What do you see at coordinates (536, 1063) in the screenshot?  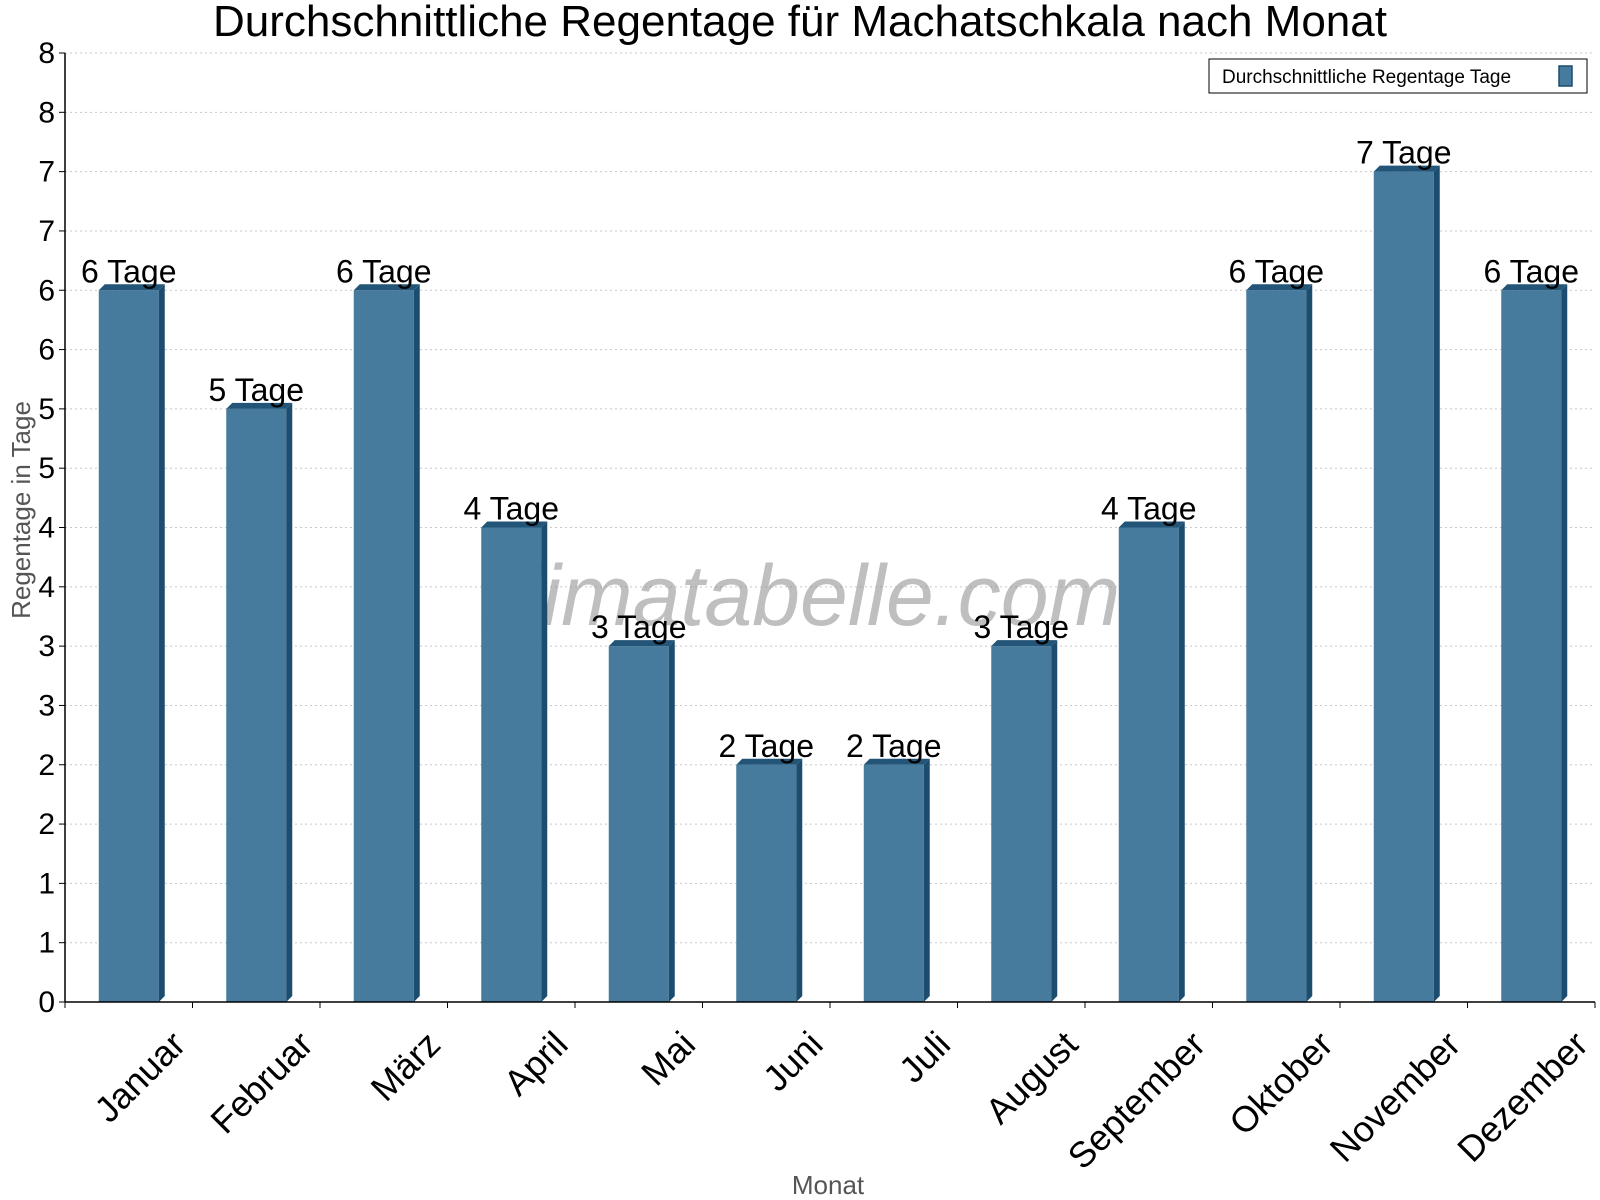 I see `x-tick-label: April` at bounding box center [536, 1063].